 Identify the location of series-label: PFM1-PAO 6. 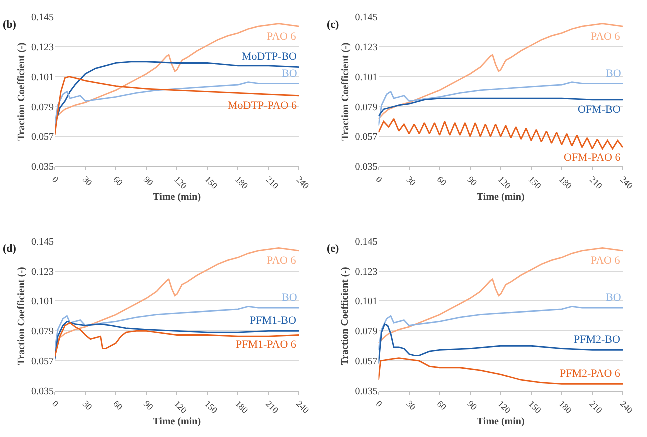
(266, 345).